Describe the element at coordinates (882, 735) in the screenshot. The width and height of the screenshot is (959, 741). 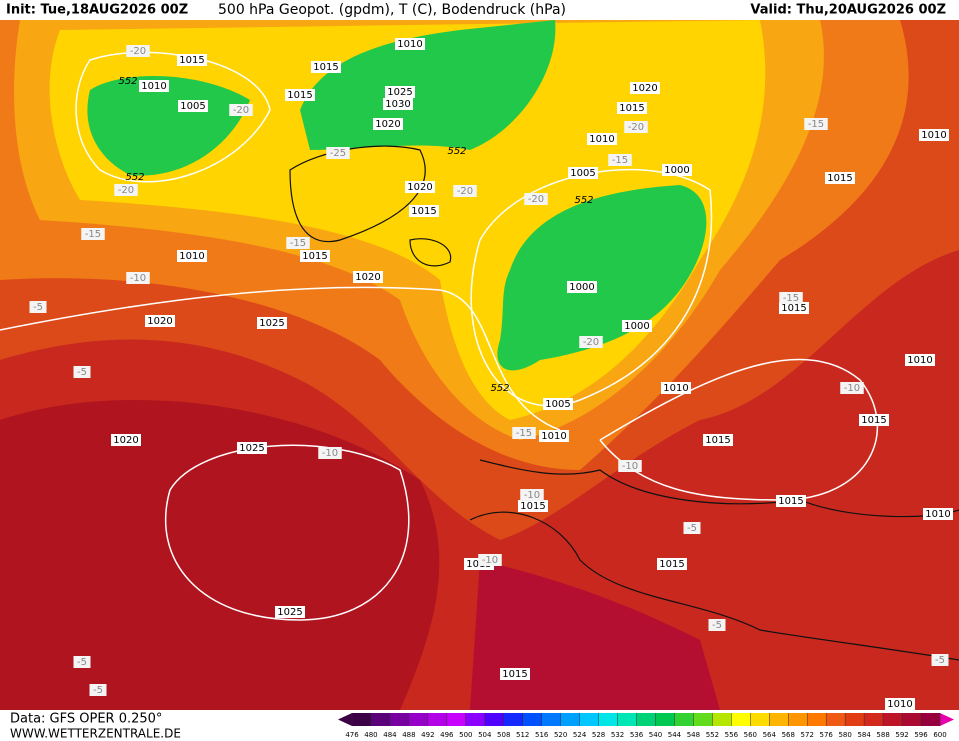
I see `scale-tick-label: 588` at that location.